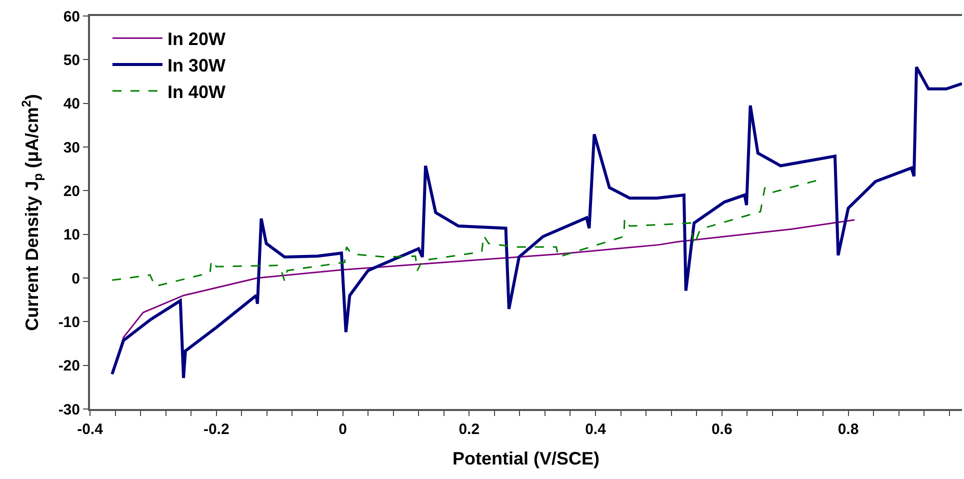 This screenshot has height=479, width=964. I want to click on x-tick-label: 0.2, so click(469, 429).